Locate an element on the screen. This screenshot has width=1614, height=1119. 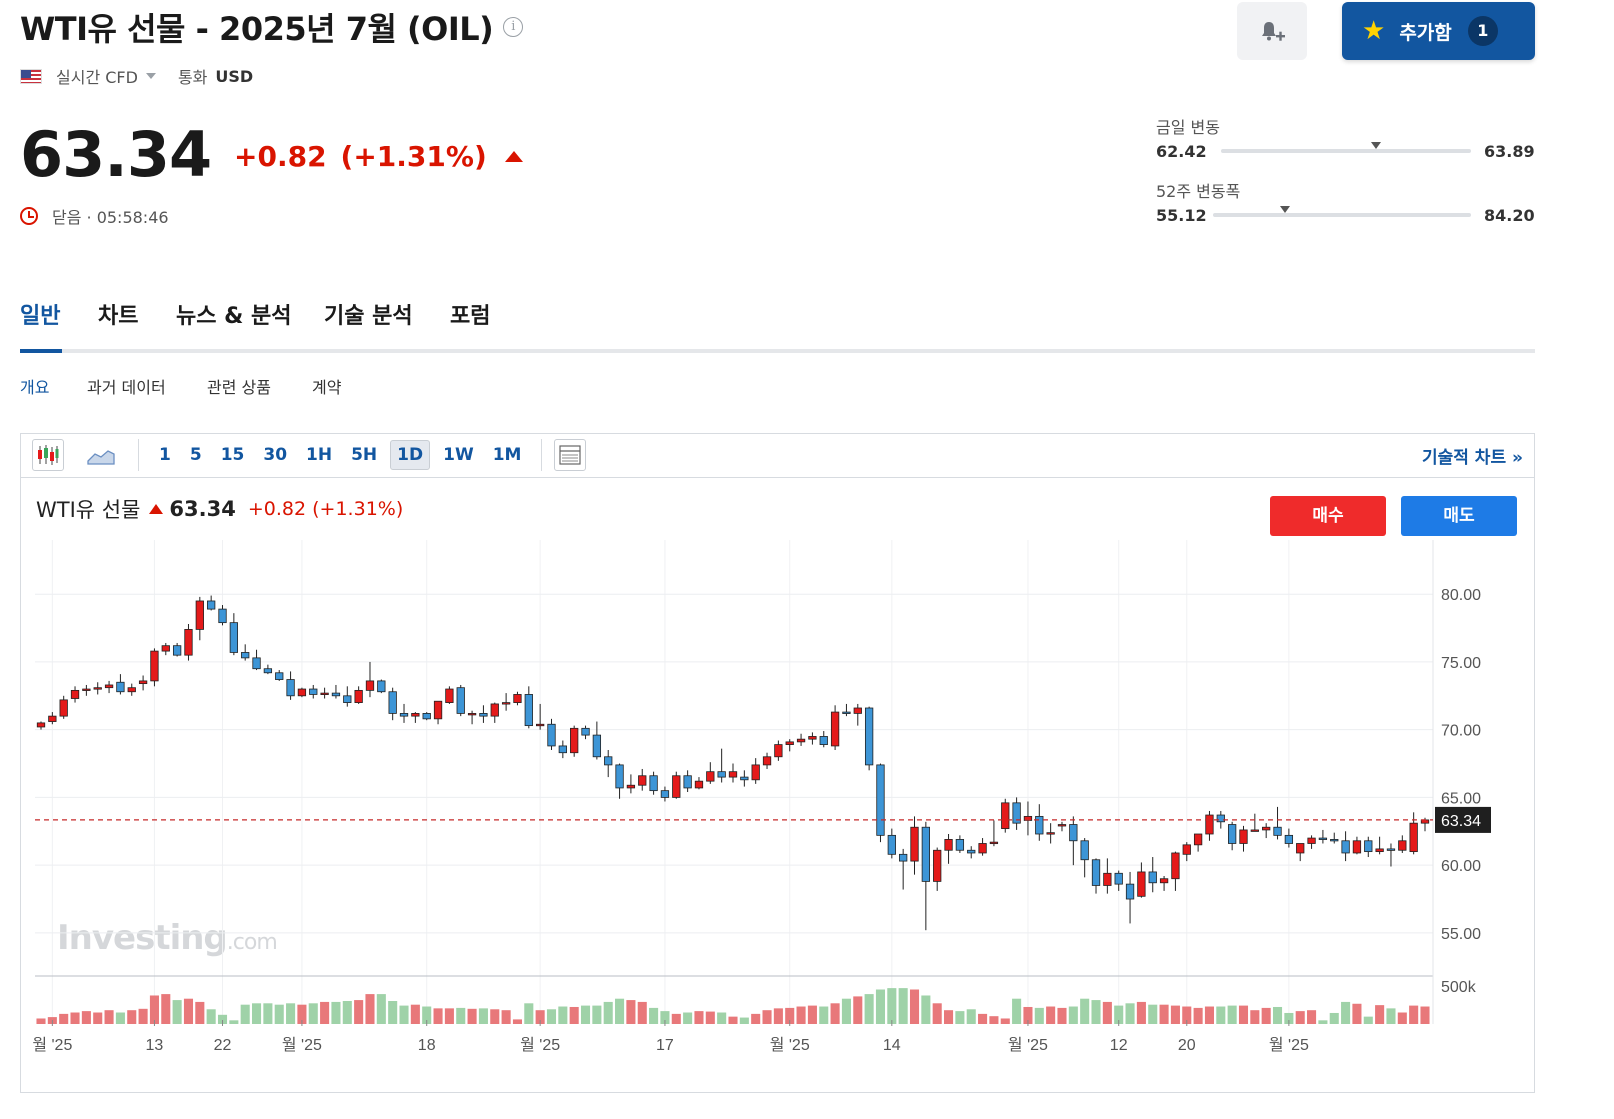
timeframe-1m: 1M is located at coordinates (507, 455).